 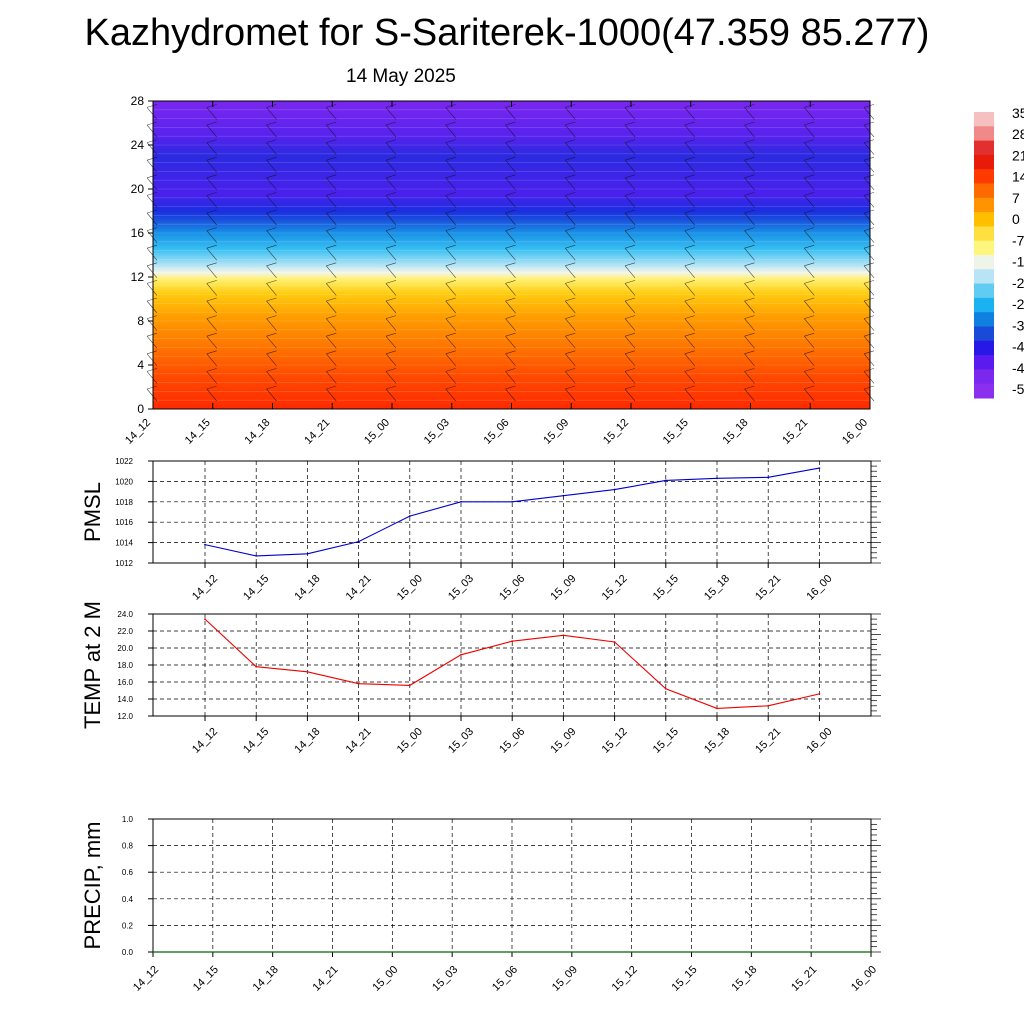 I want to click on y-tick-label: 1012, so click(x=124, y=563).